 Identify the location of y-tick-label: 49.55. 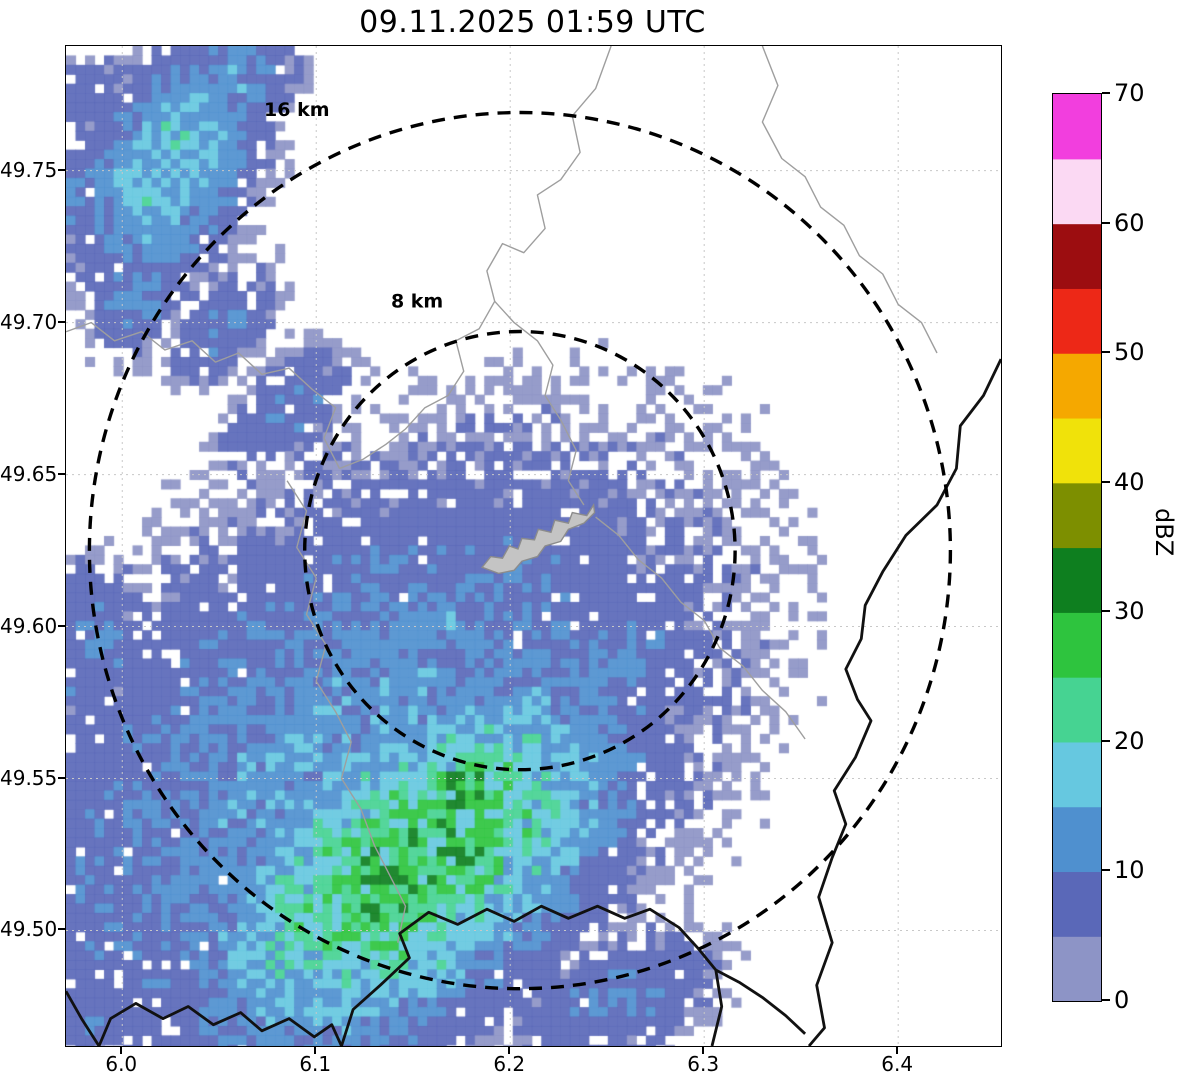
(29, 777).